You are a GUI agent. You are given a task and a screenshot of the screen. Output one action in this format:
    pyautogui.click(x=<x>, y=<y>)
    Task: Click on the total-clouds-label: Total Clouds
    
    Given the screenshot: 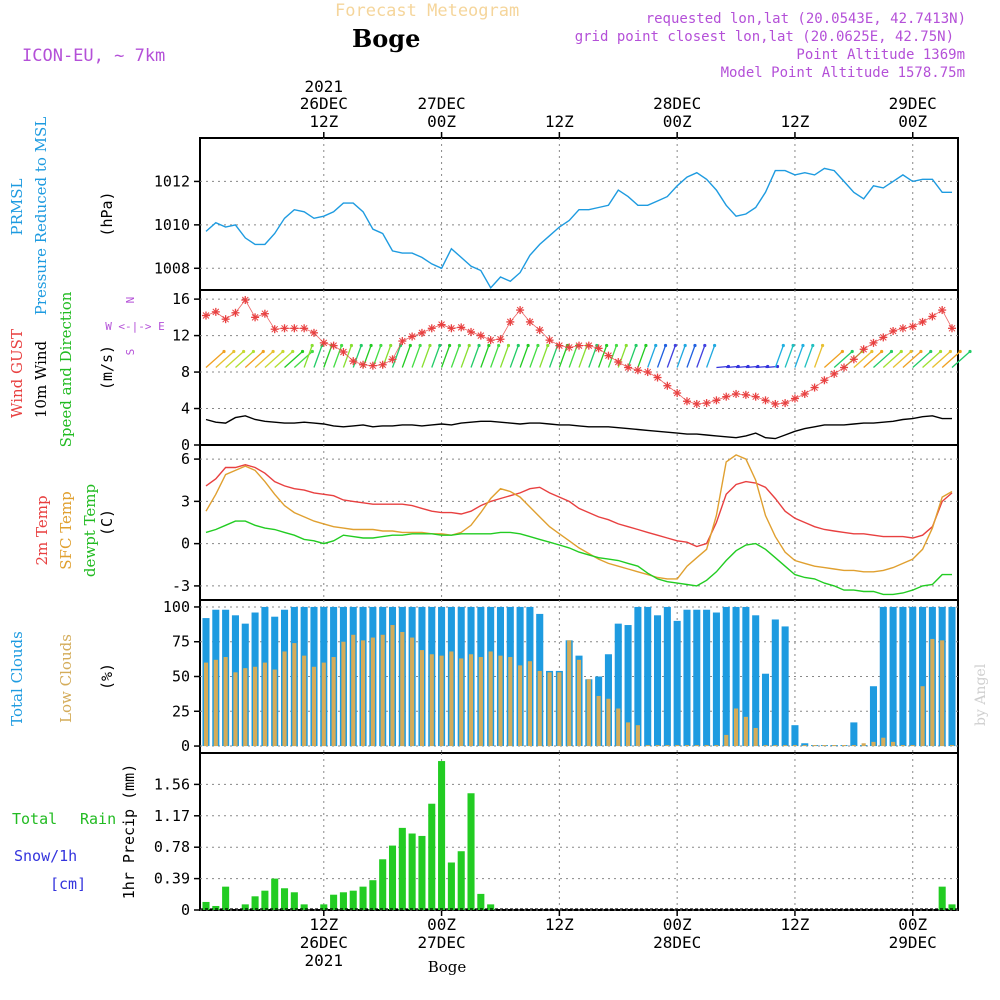 What is the action you would take?
    pyautogui.click(x=17, y=678)
    